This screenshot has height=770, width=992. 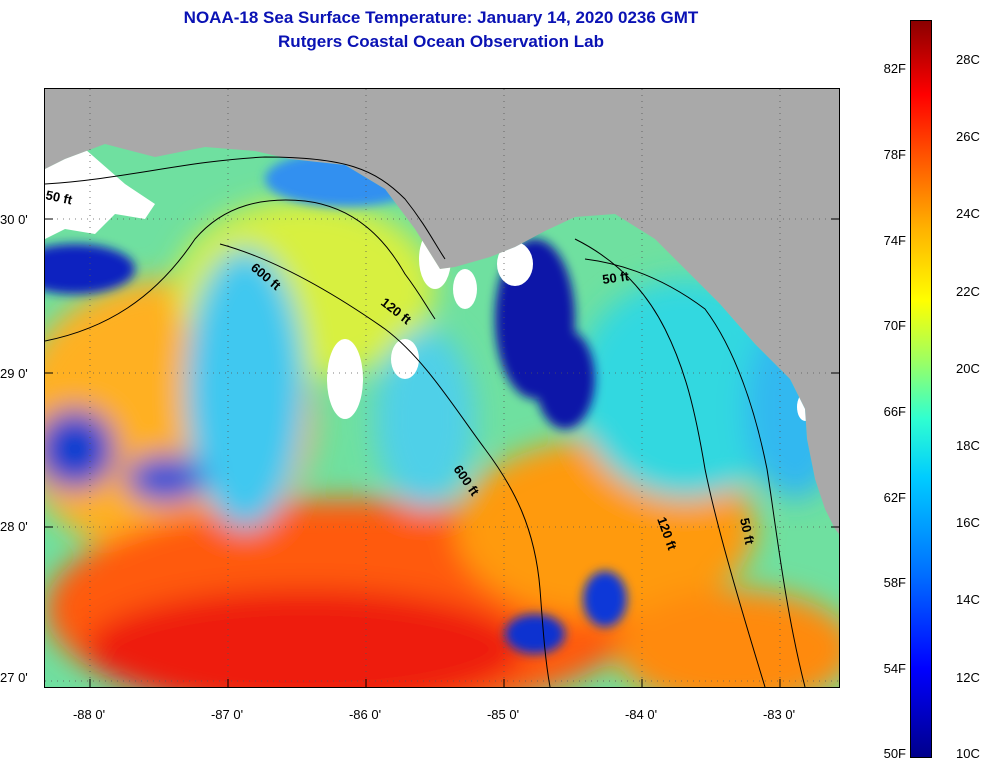 I want to click on colorbar-label-c: 18C, so click(x=968, y=445).